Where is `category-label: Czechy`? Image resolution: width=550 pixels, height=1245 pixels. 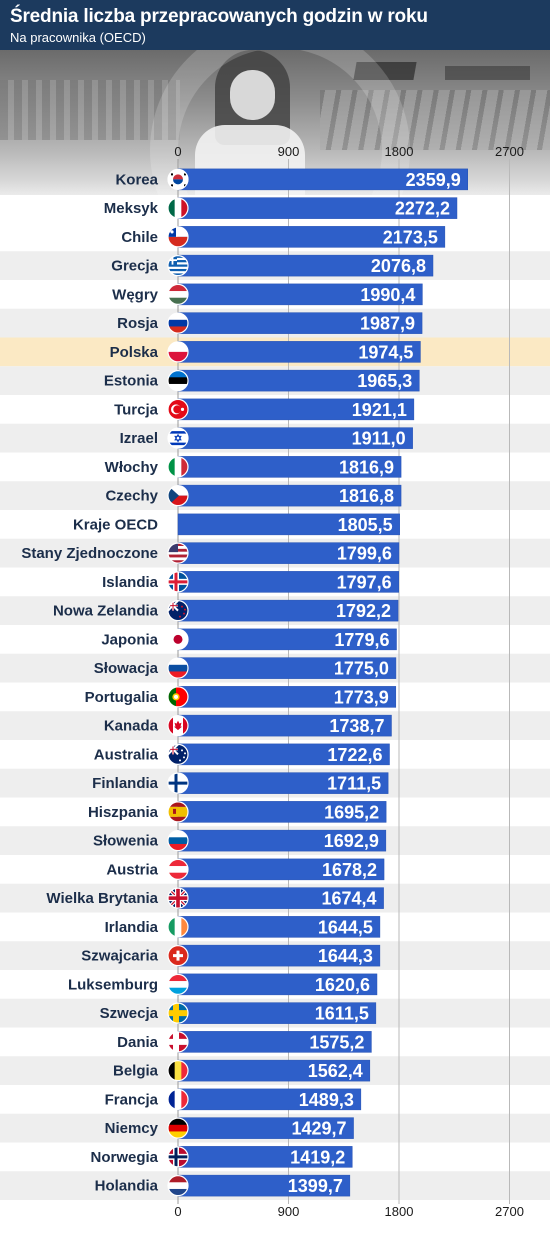
category-label: Czechy is located at coordinates (131, 496).